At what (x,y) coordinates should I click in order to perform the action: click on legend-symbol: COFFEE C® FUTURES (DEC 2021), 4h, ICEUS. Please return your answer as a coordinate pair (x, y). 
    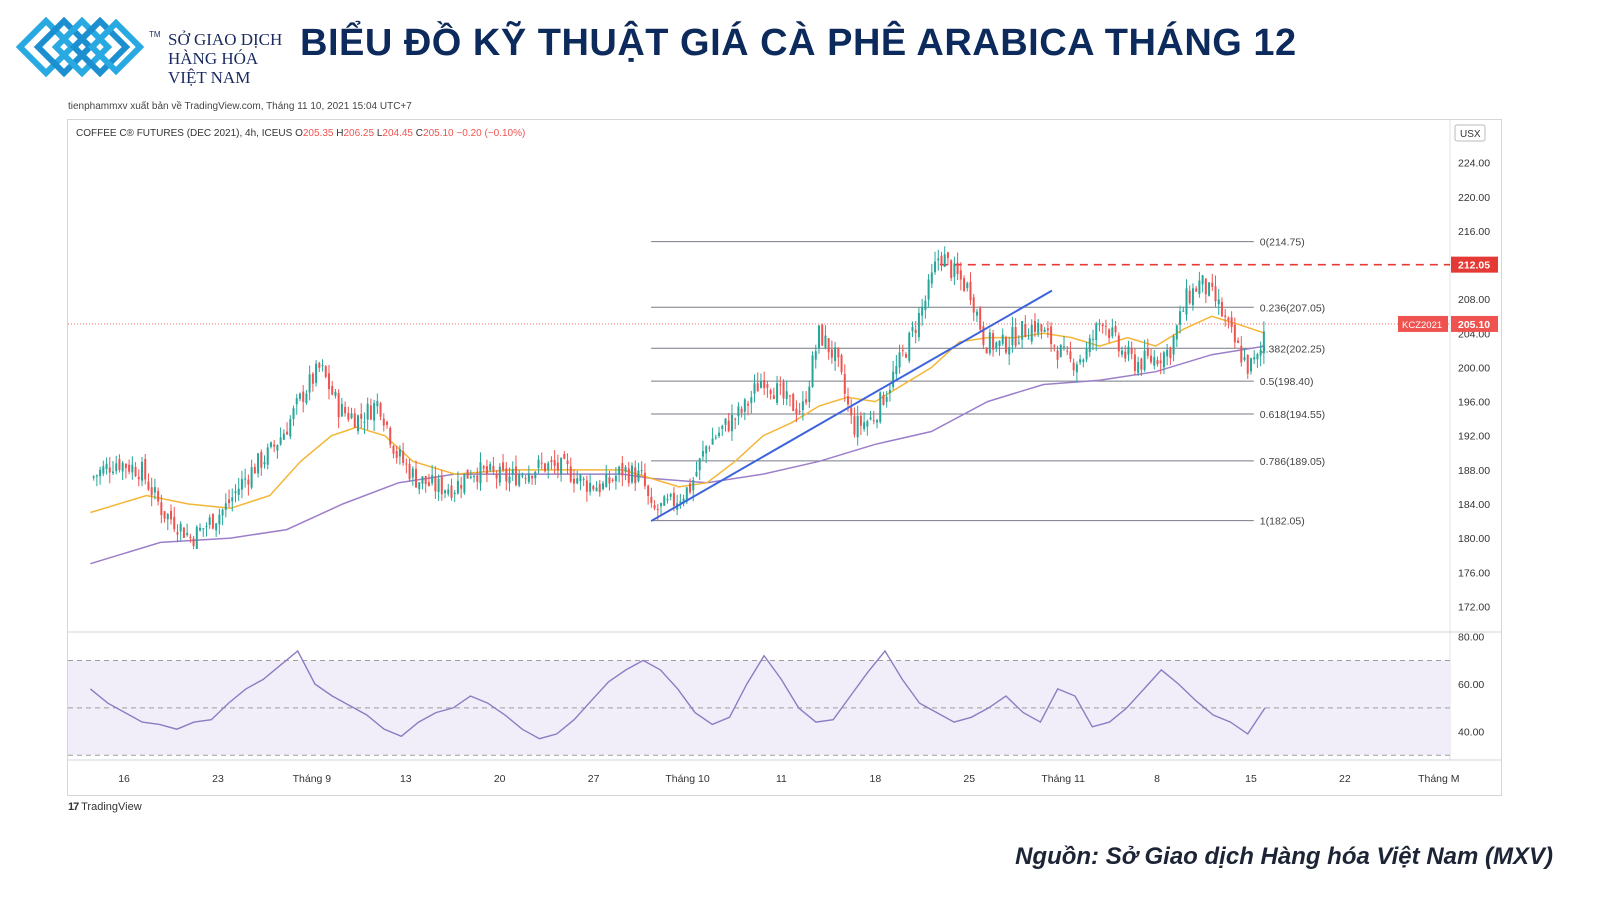
    Looking at the image, I should click on (185, 133).